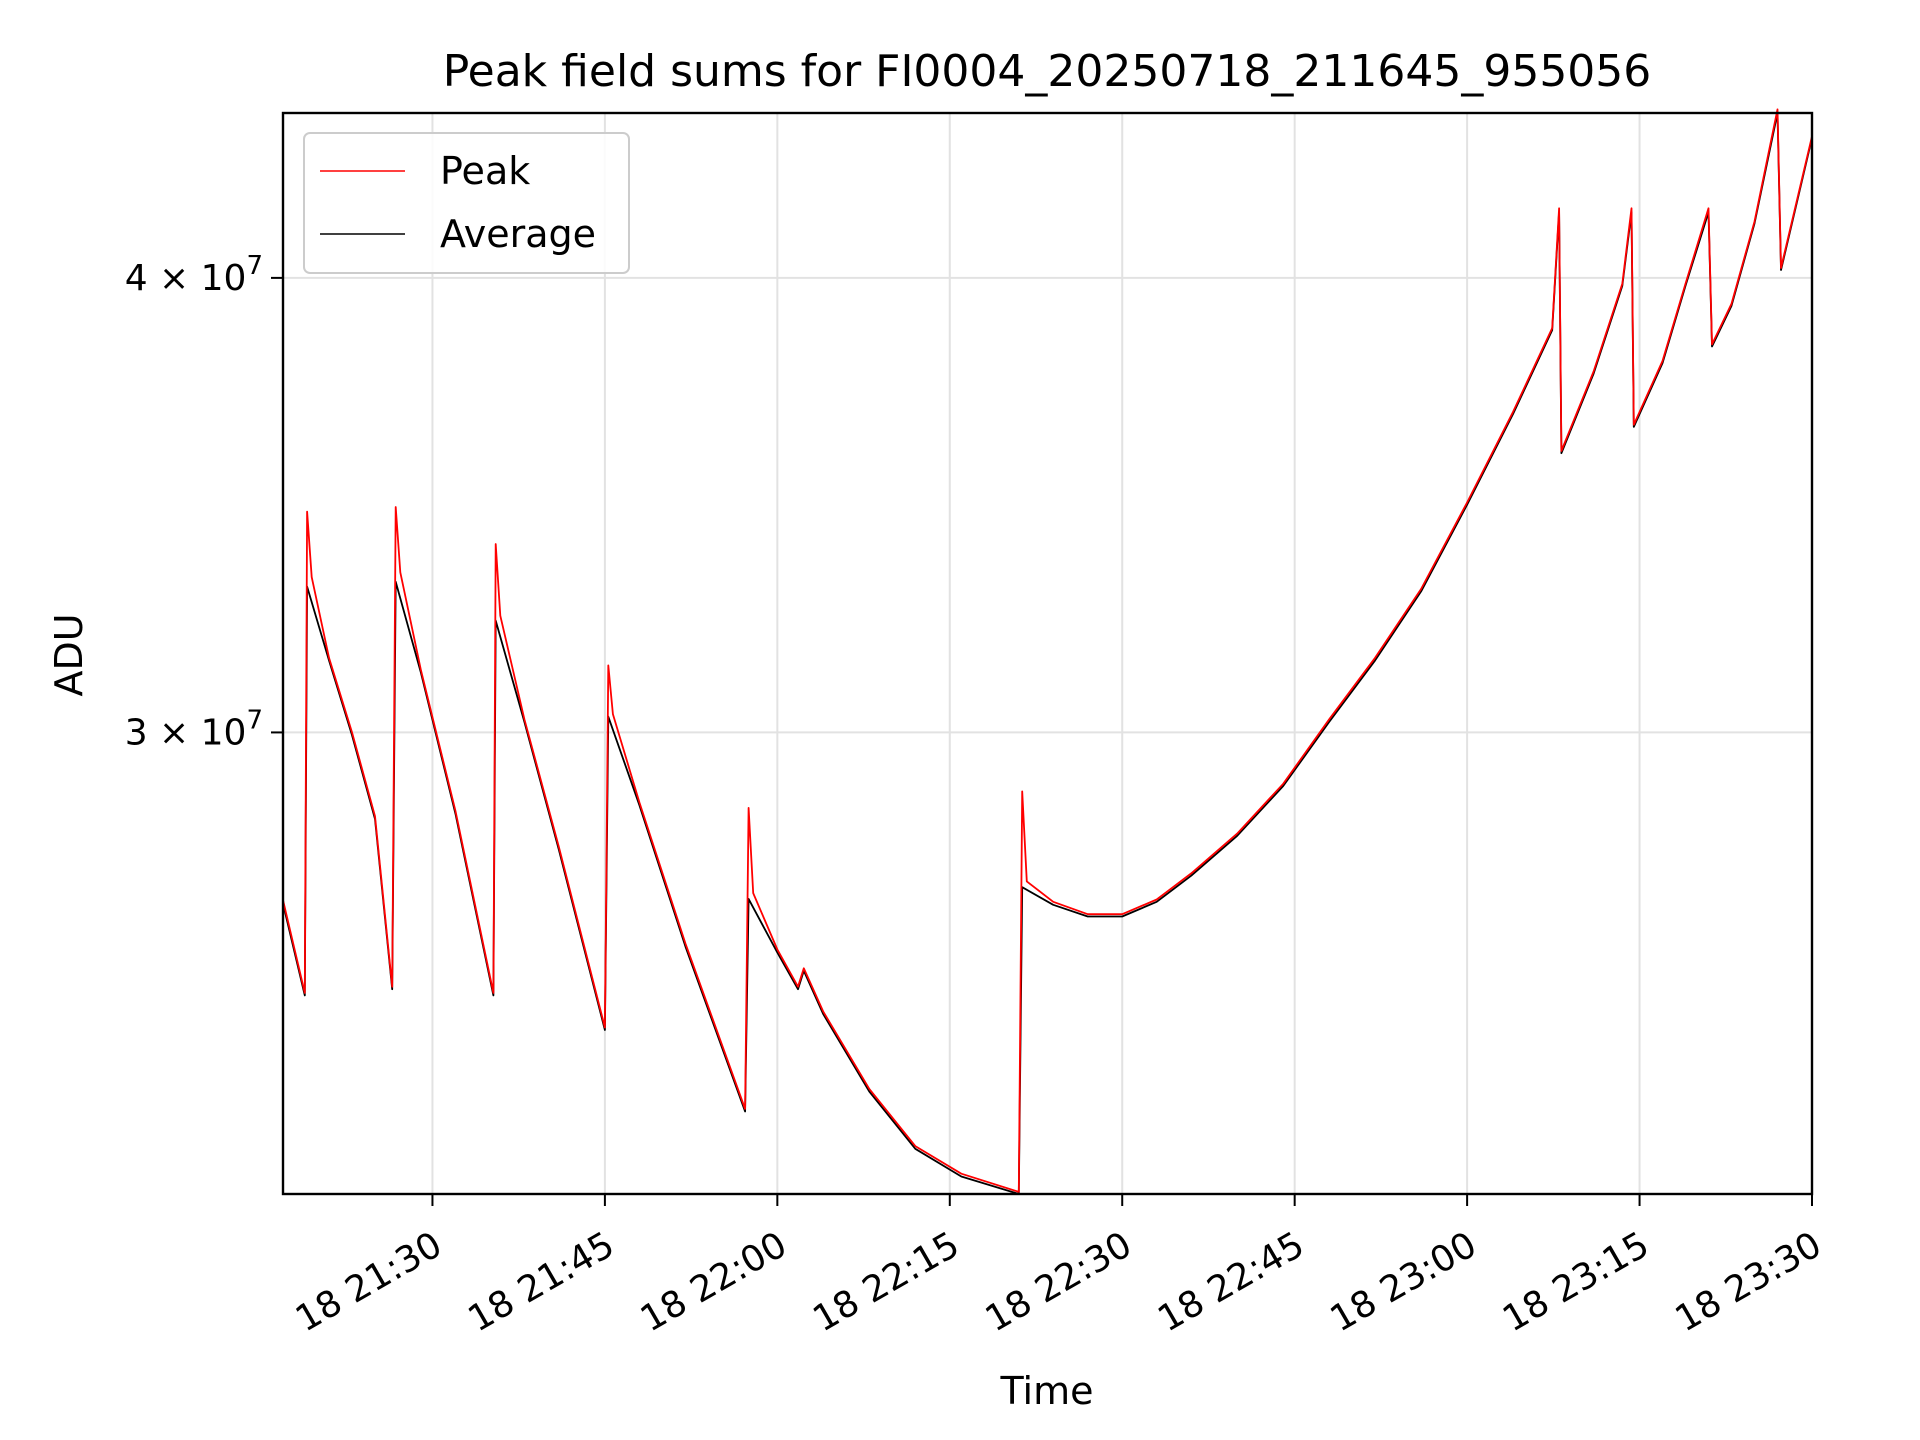 The width and height of the screenshot is (1920, 1440). I want to click on legend-label-average: Average, so click(518, 234).